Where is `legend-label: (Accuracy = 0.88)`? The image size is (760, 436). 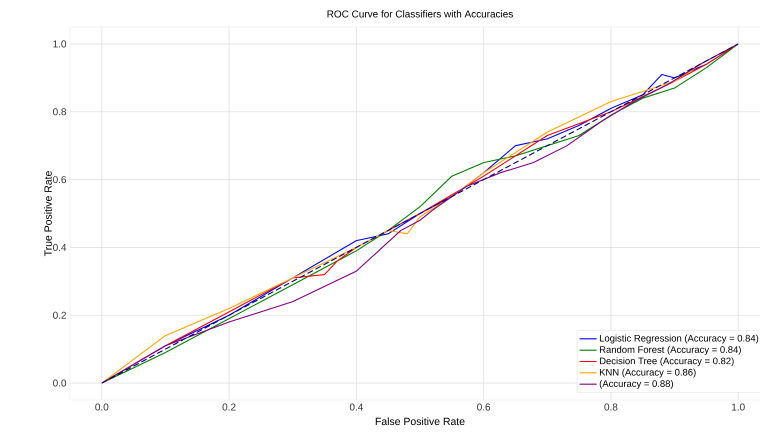
legend-label: (Accuracy = 0.88) is located at coordinates (636, 384).